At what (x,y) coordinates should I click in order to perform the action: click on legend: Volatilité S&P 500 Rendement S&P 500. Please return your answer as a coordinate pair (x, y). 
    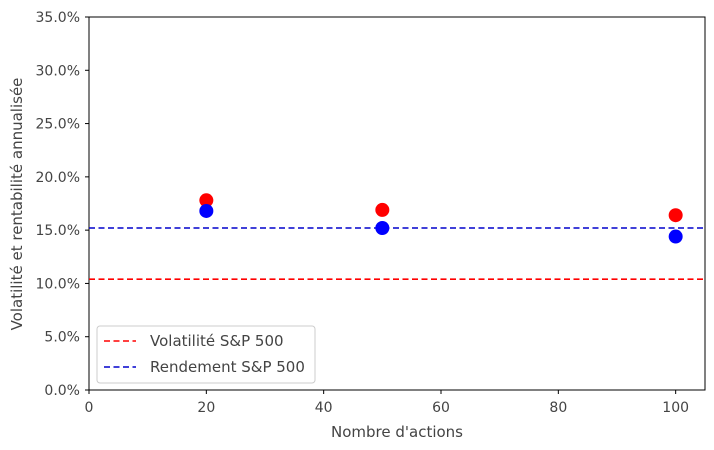
    Looking at the image, I should click on (206, 354).